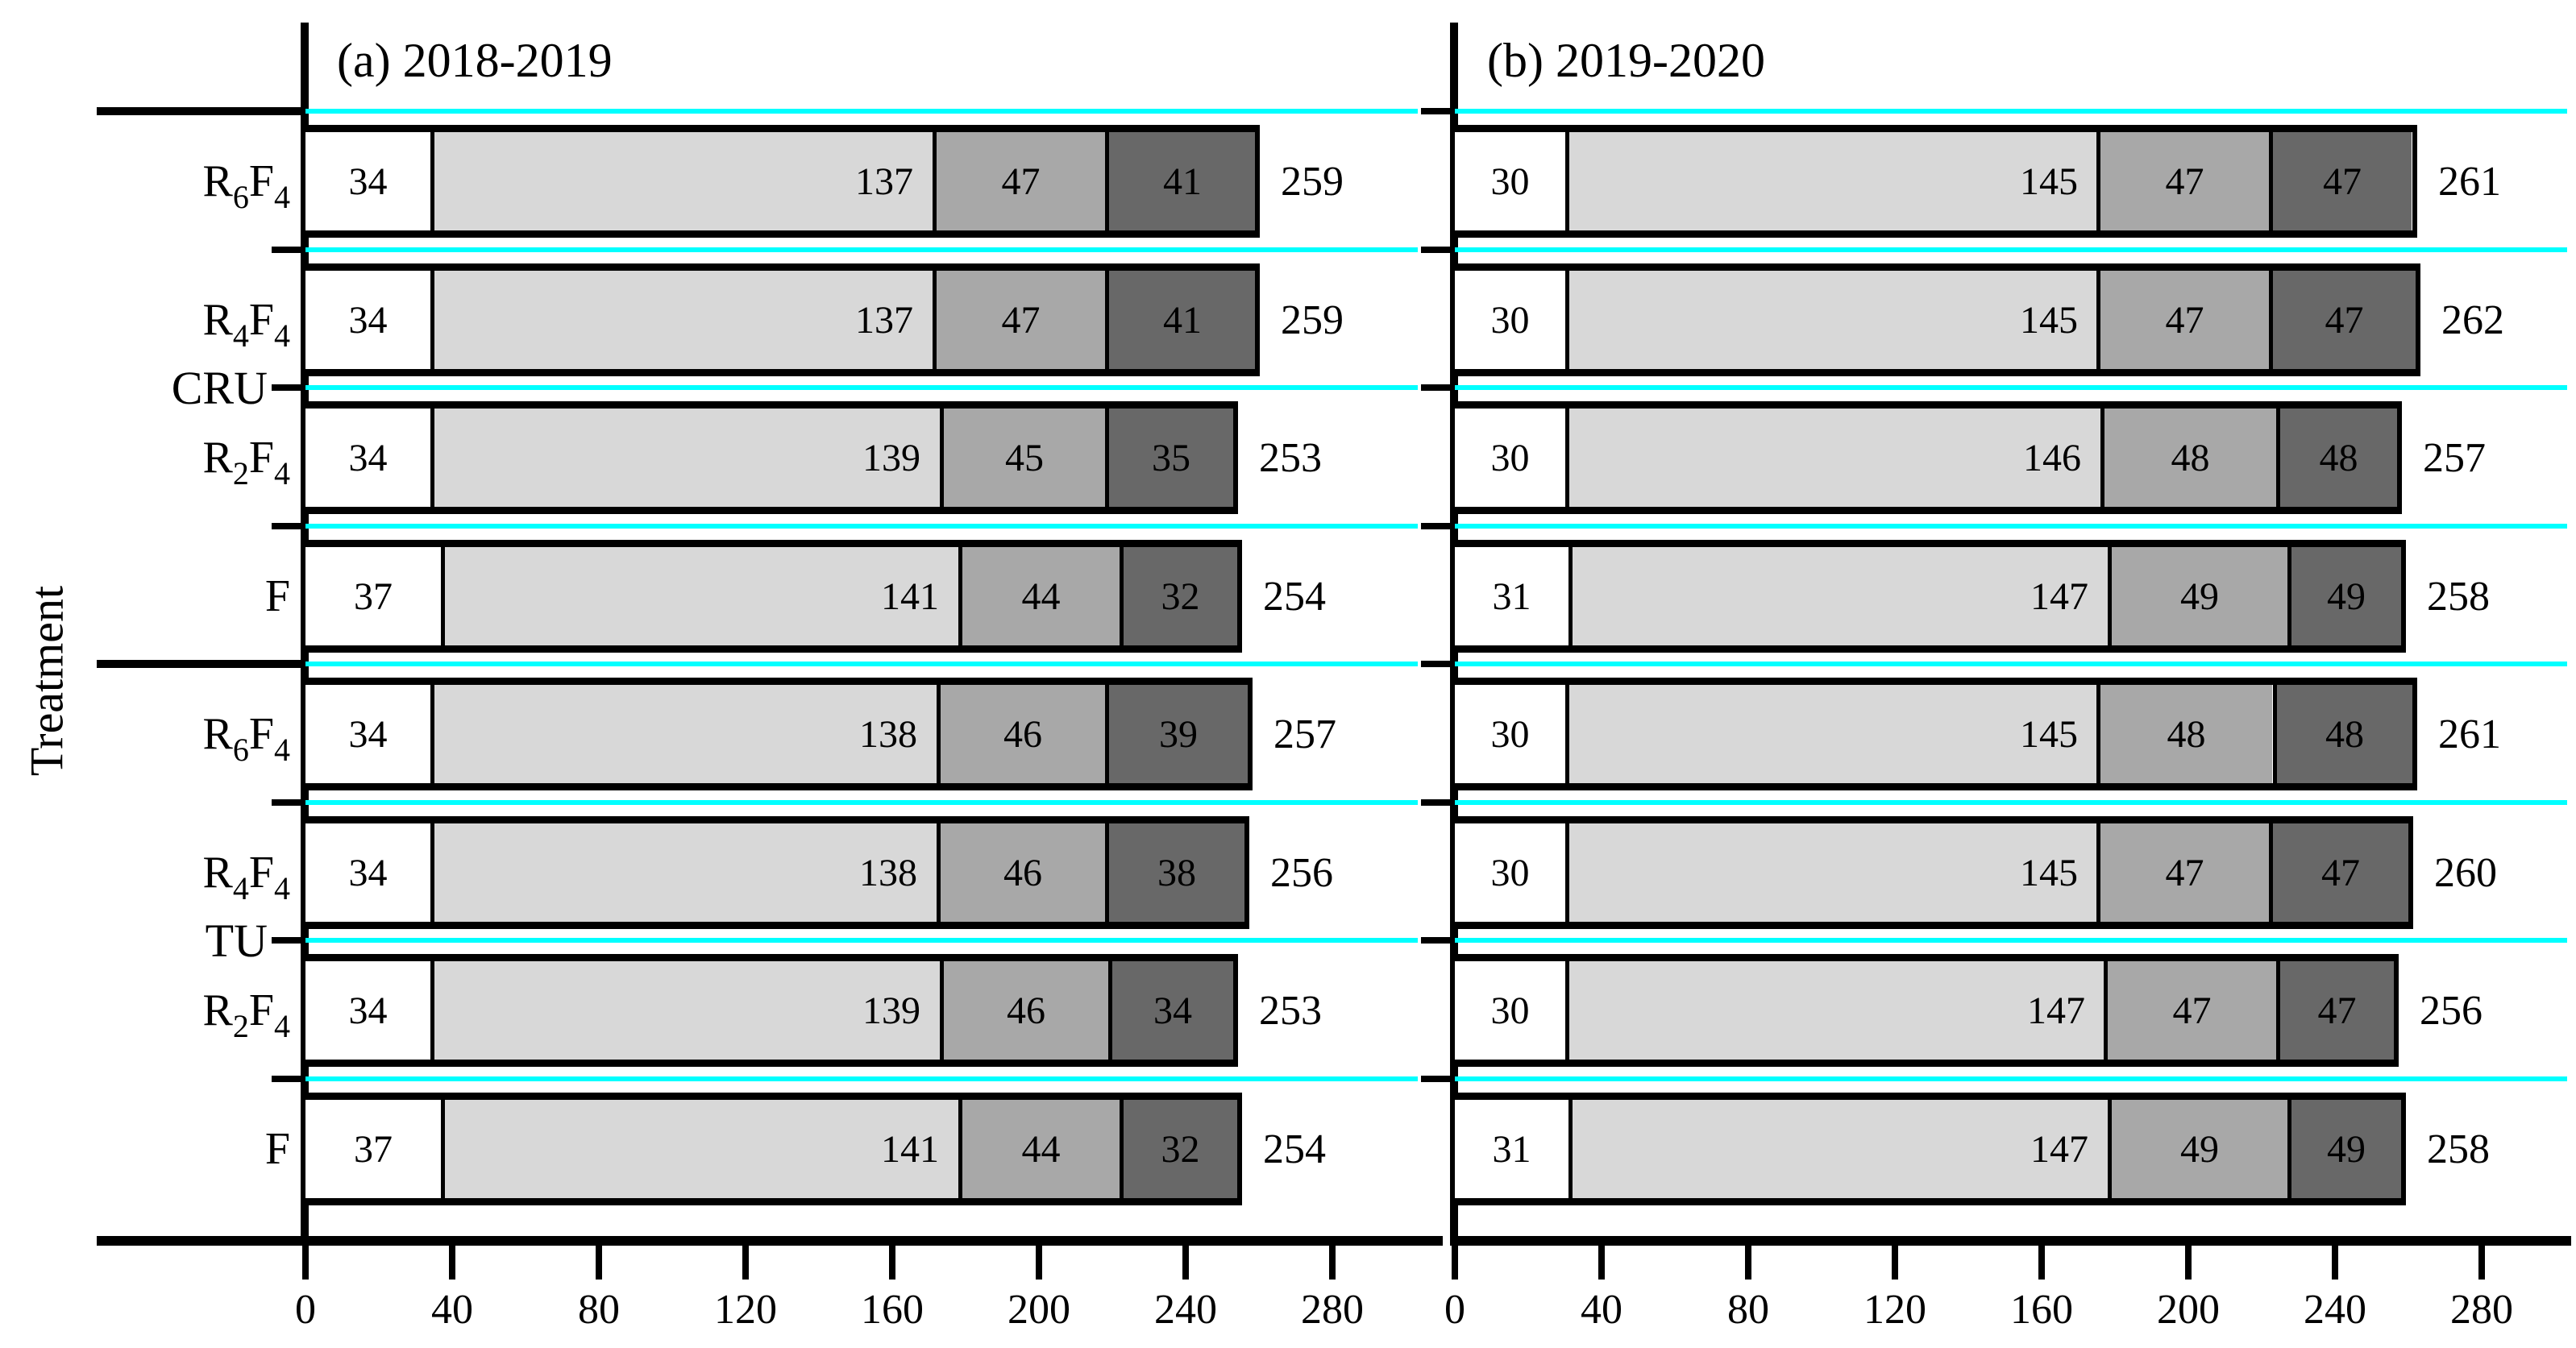 The width and height of the screenshot is (2576, 1348). Describe the element at coordinates (2481, 1310) in the screenshot. I see `x-tick-label: 280` at that location.